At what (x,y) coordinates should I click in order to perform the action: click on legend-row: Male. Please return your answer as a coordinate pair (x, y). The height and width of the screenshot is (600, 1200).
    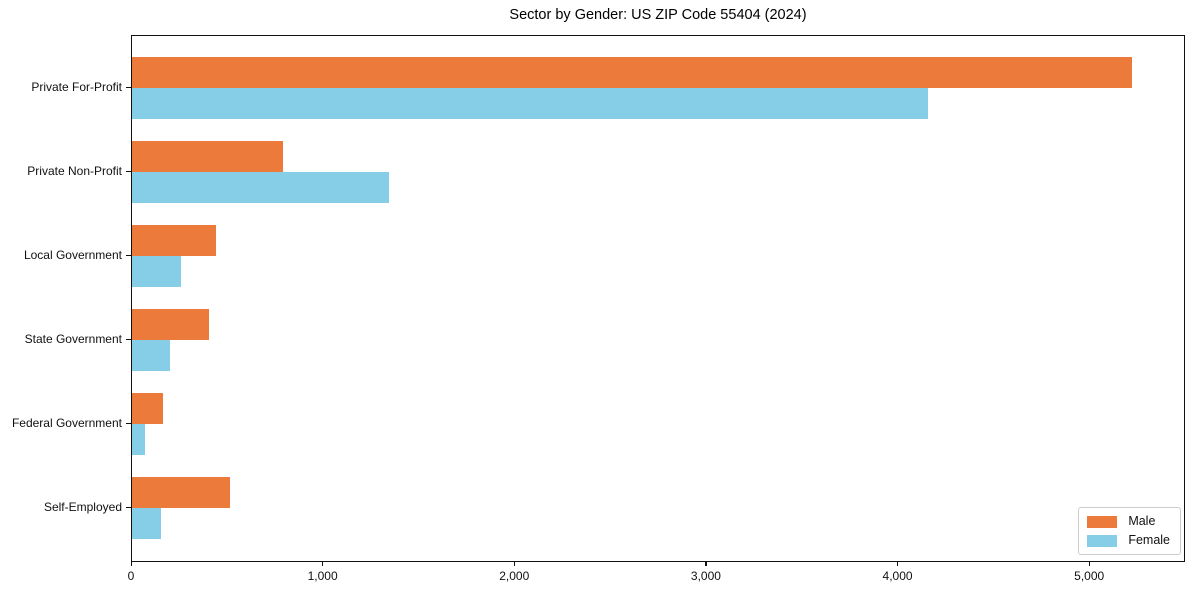
    Looking at the image, I should click on (1128, 521).